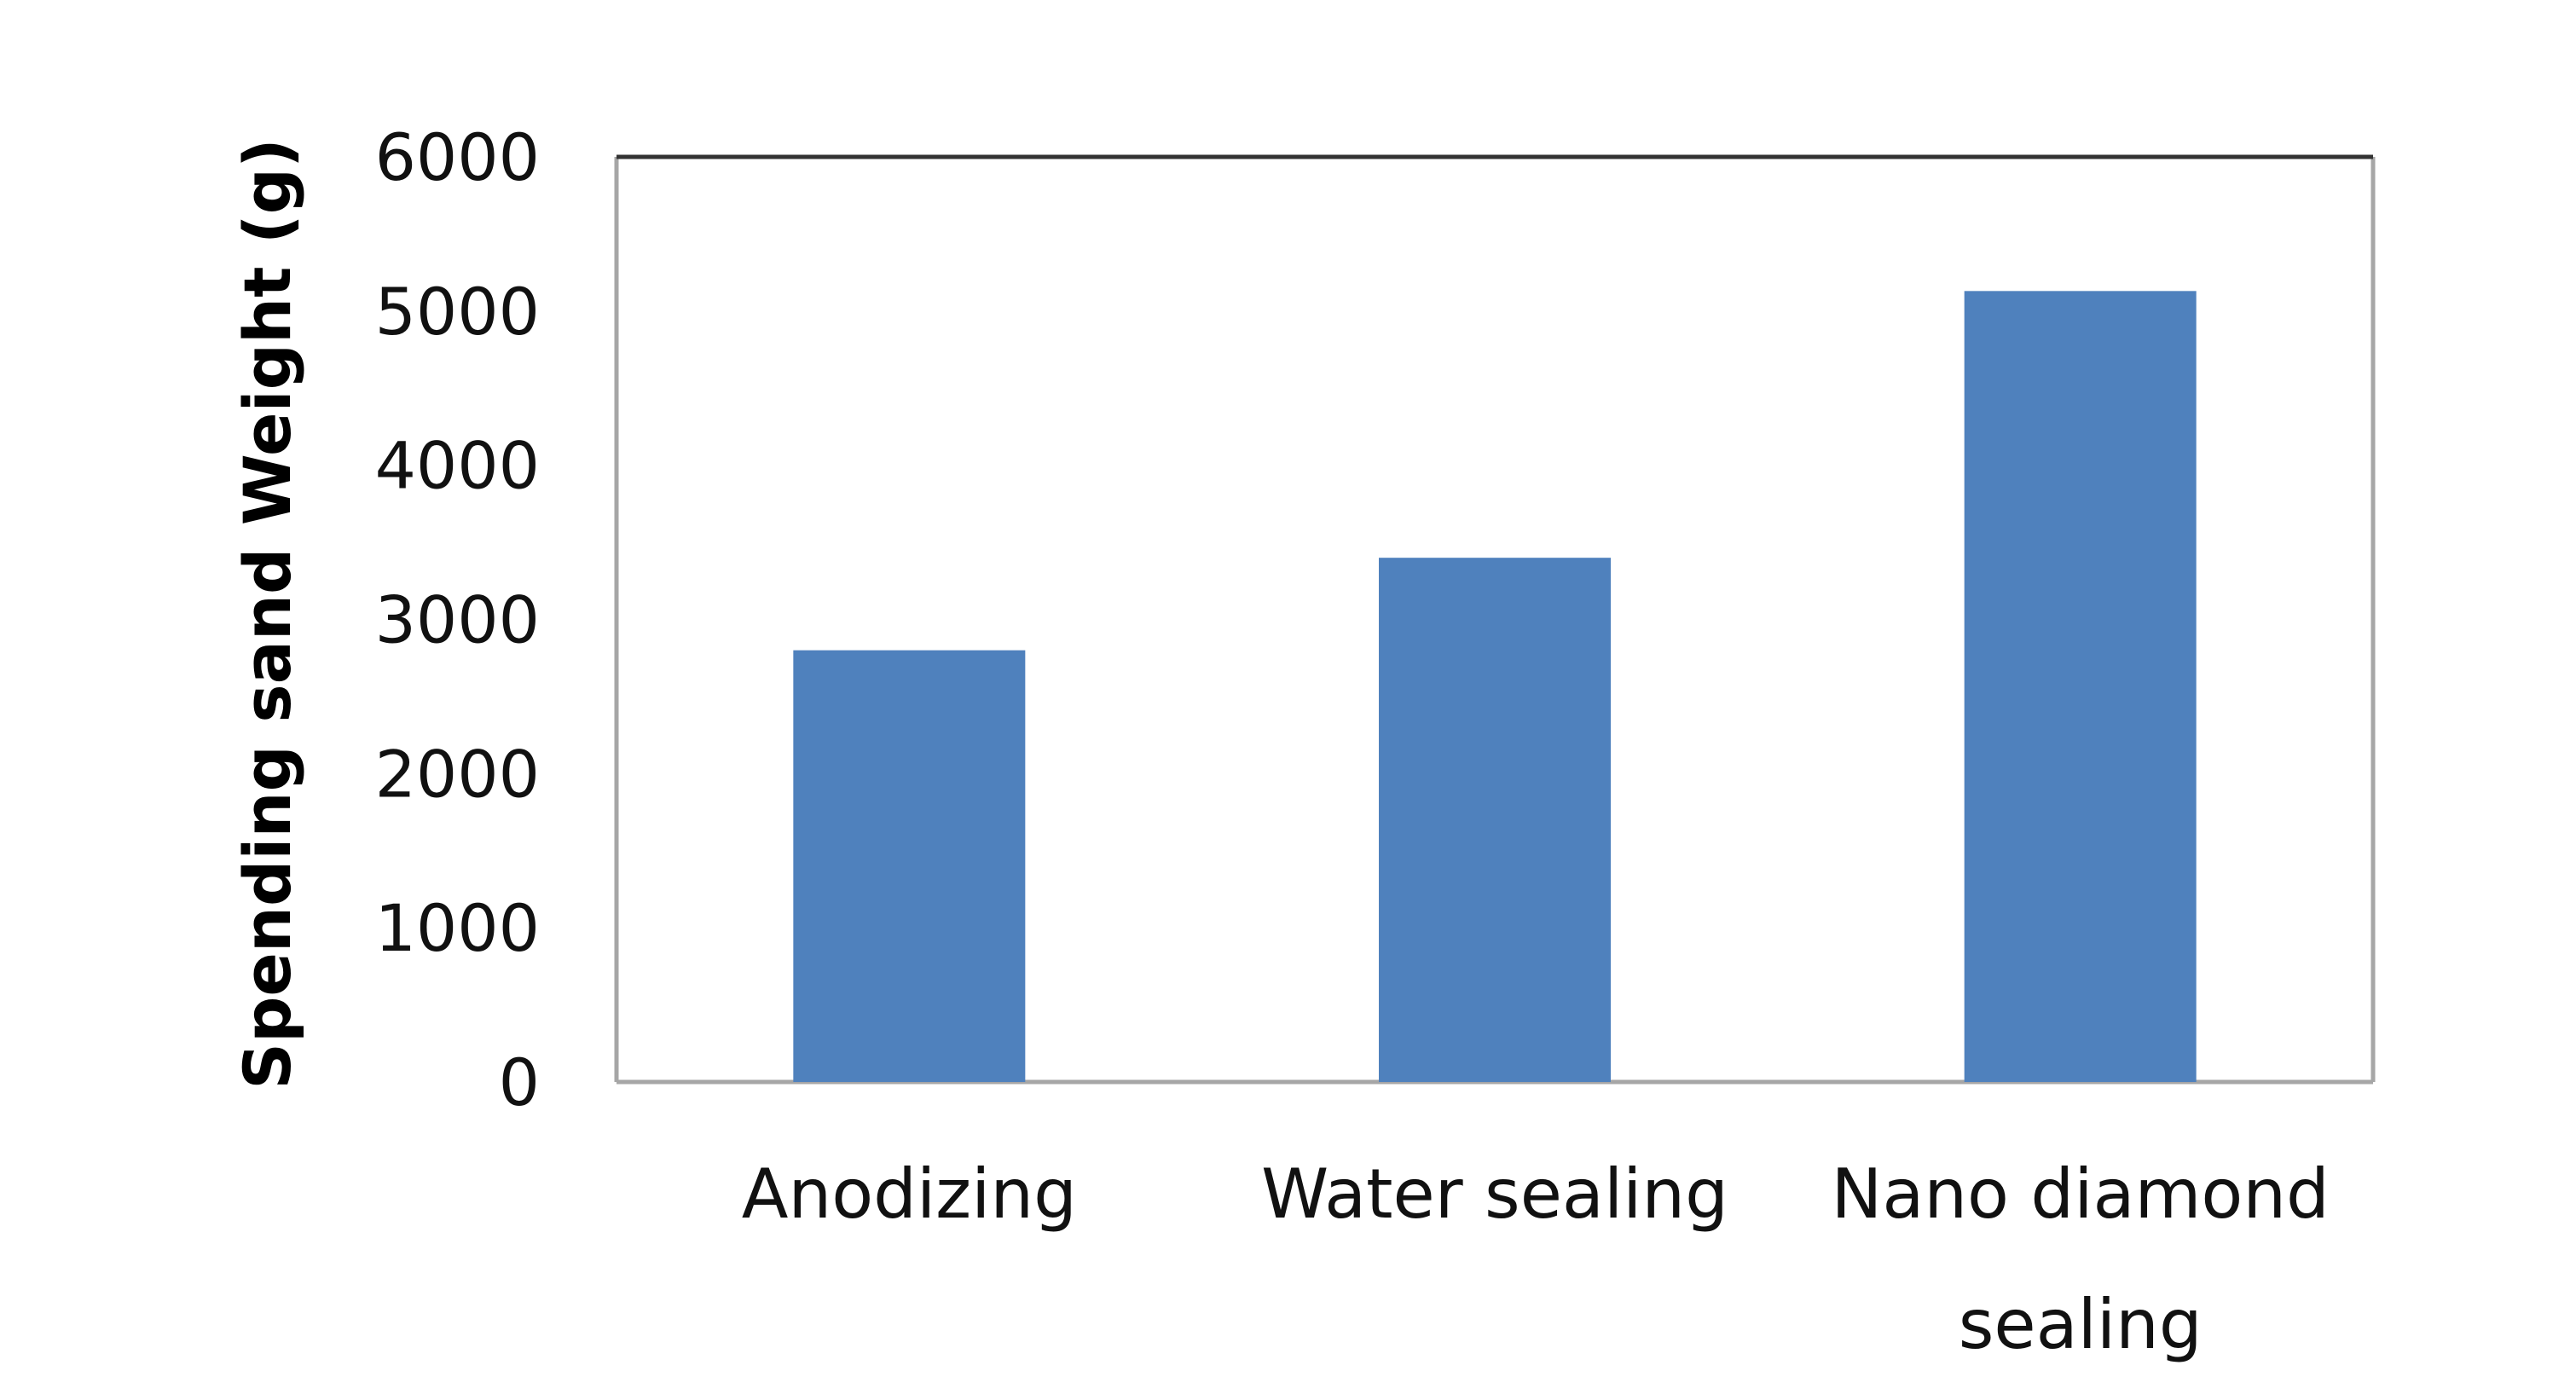 This screenshot has width=2576, height=1400. What do you see at coordinates (1494, 1194) in the screenshot?
I see `x-category-label: Water sealing` at bounding box center [1494, 1194].